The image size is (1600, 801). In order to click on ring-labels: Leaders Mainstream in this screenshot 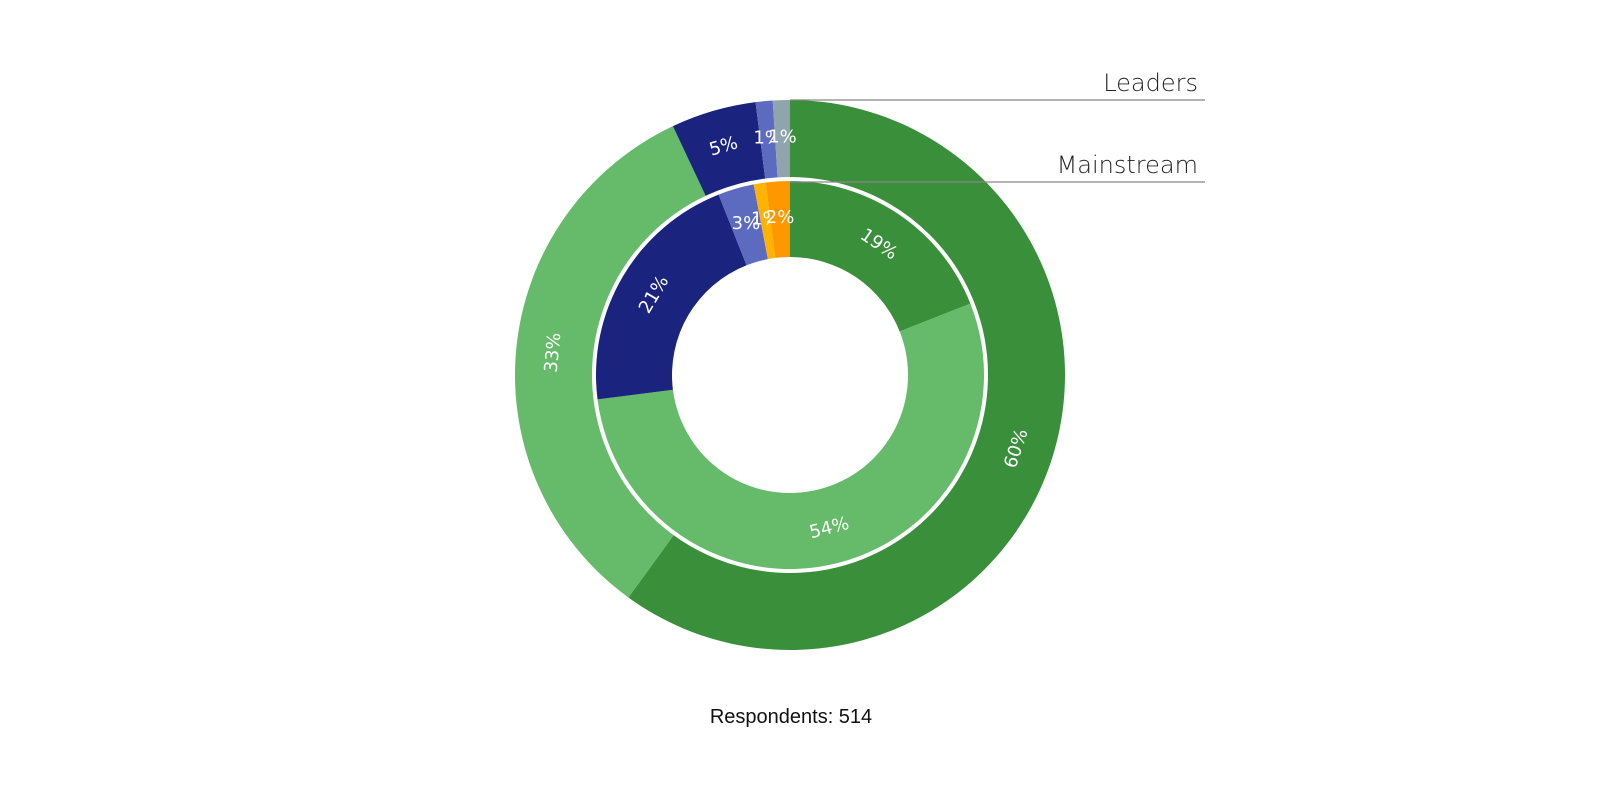, I will do `click(997, 126)`.